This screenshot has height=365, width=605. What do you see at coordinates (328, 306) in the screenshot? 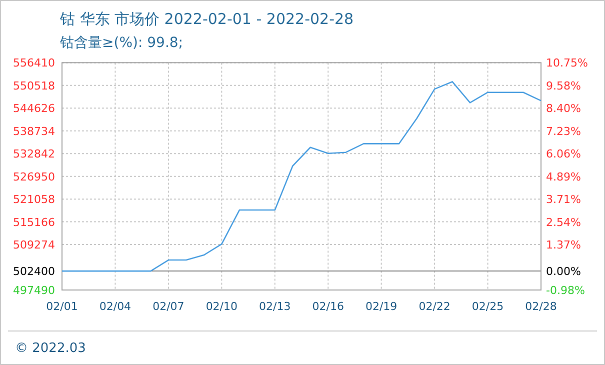
I see `x-tick-label: 02/16` at bounding box center [328, 306].